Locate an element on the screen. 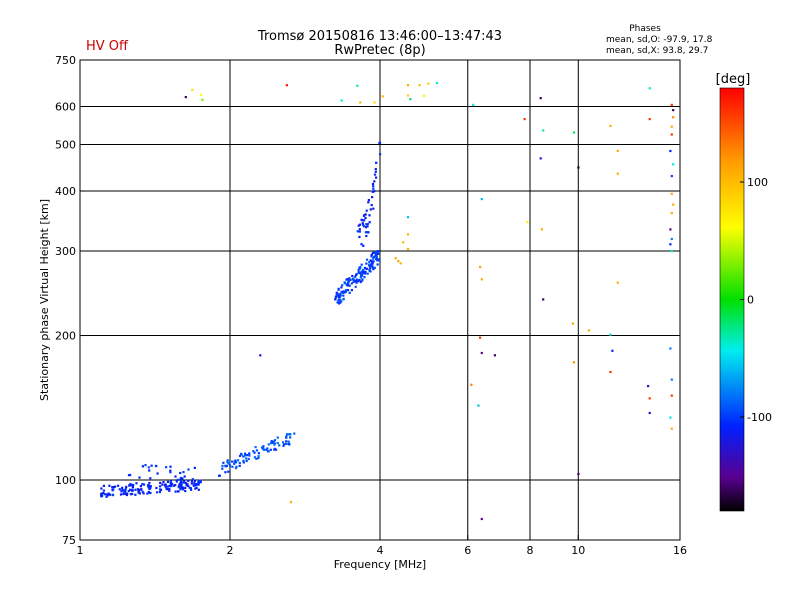  y-axis-ticks: 75 100 200 300 400 500 600 750 is located at coordinates (70, 300).